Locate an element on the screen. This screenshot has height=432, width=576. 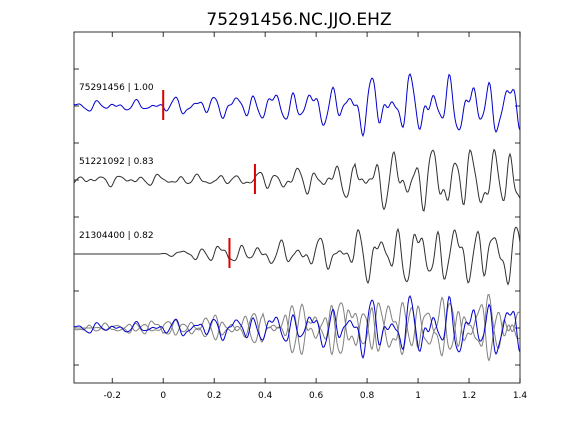
overlay-trace-line is located at coordinates (297, 327).